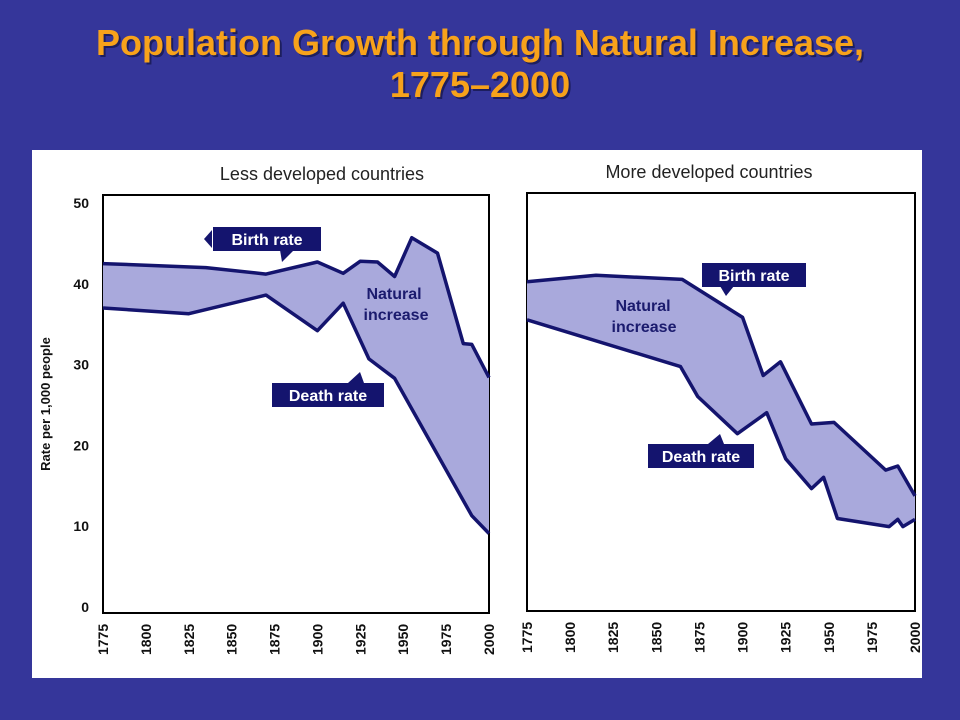 This screenshot has width=960, height=720. I want to click on x-tick-label-left: 1850, so click(232, 639).